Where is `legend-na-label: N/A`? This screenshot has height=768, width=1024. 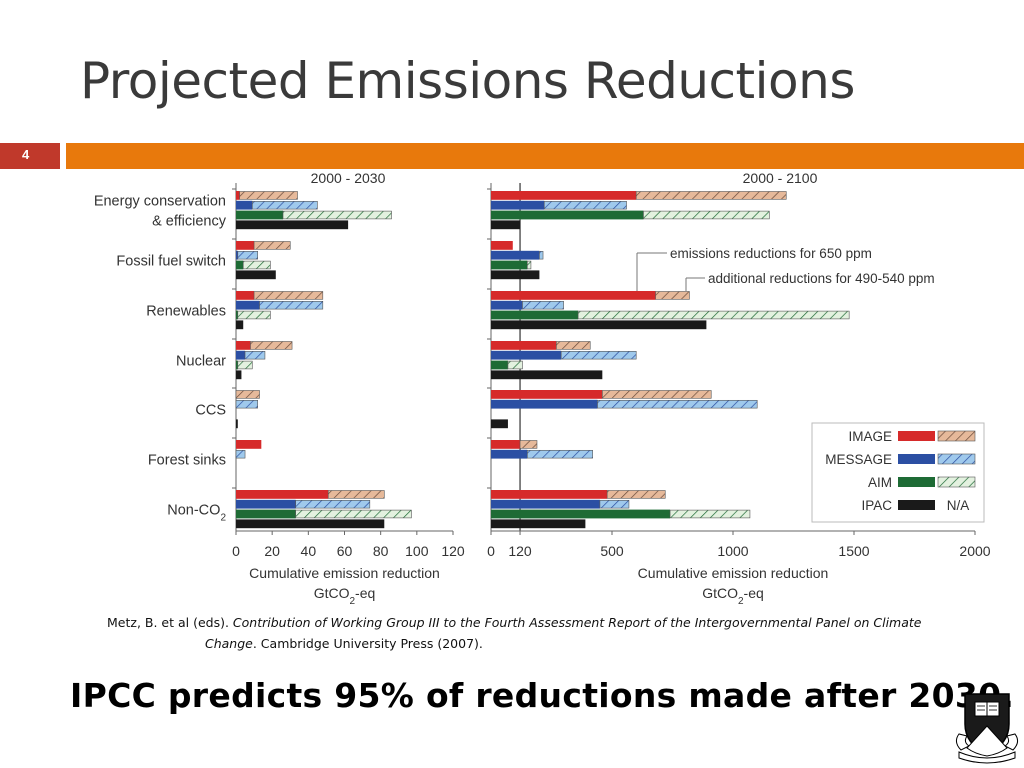
legend-na-label: N/A is located at coordinates (958, 505).